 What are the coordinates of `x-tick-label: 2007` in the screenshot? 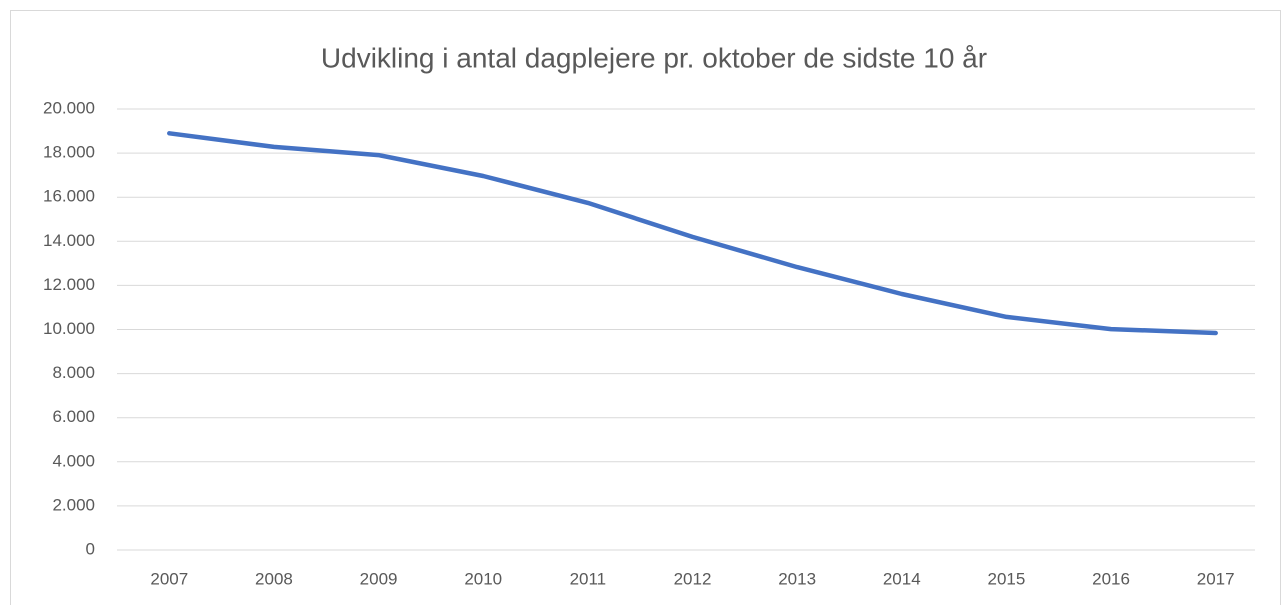 It's located at (169, 578).